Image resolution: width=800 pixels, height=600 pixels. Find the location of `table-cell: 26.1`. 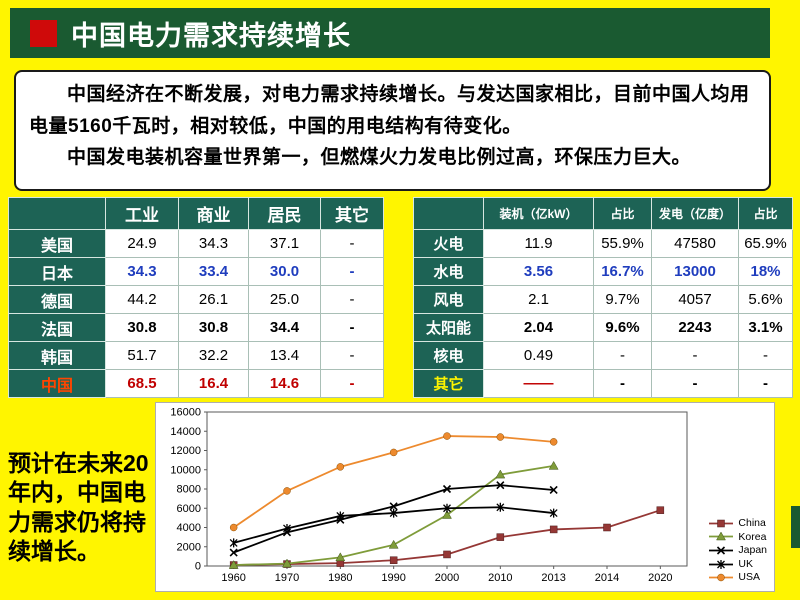

table-cell: 26.1 is located at coordinates (213, 299).